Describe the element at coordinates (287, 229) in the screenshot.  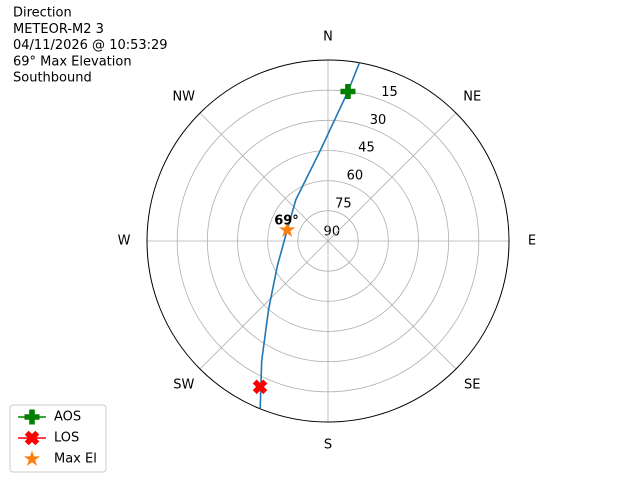
I see `marker-star` at that location.